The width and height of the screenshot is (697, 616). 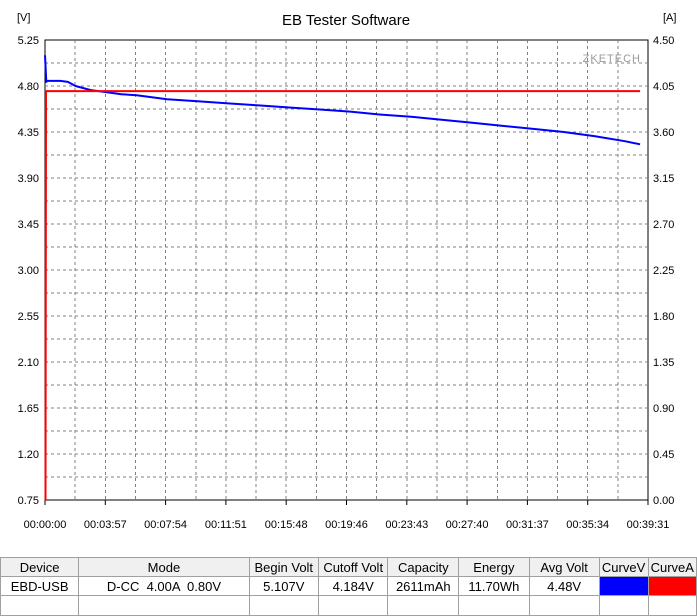 I want to click on curve-v-swatch, so click(x=624, y=586).